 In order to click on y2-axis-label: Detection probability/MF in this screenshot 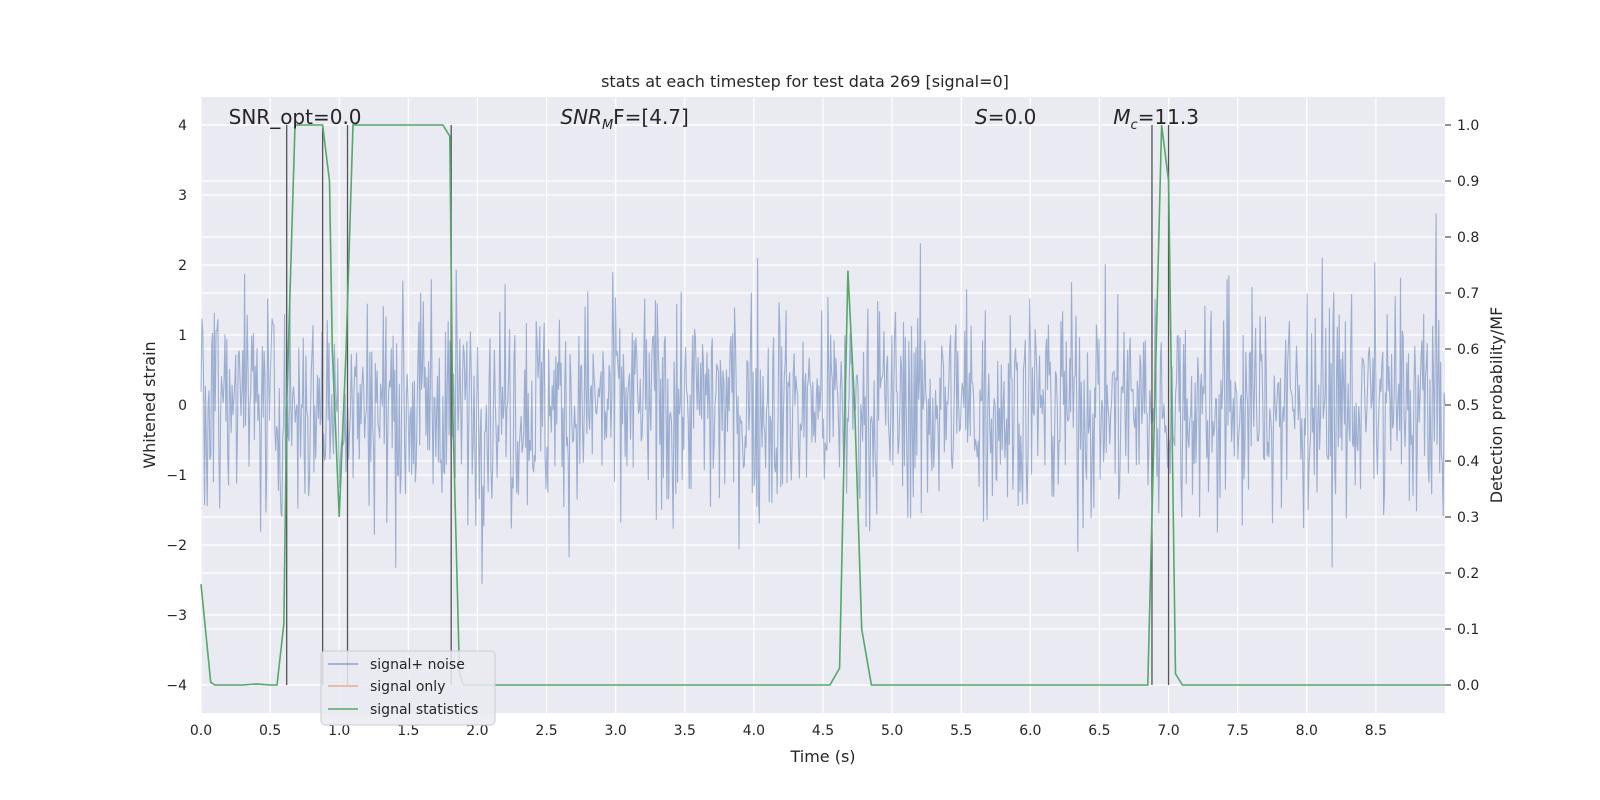, I will do `click(1496, 405)`.